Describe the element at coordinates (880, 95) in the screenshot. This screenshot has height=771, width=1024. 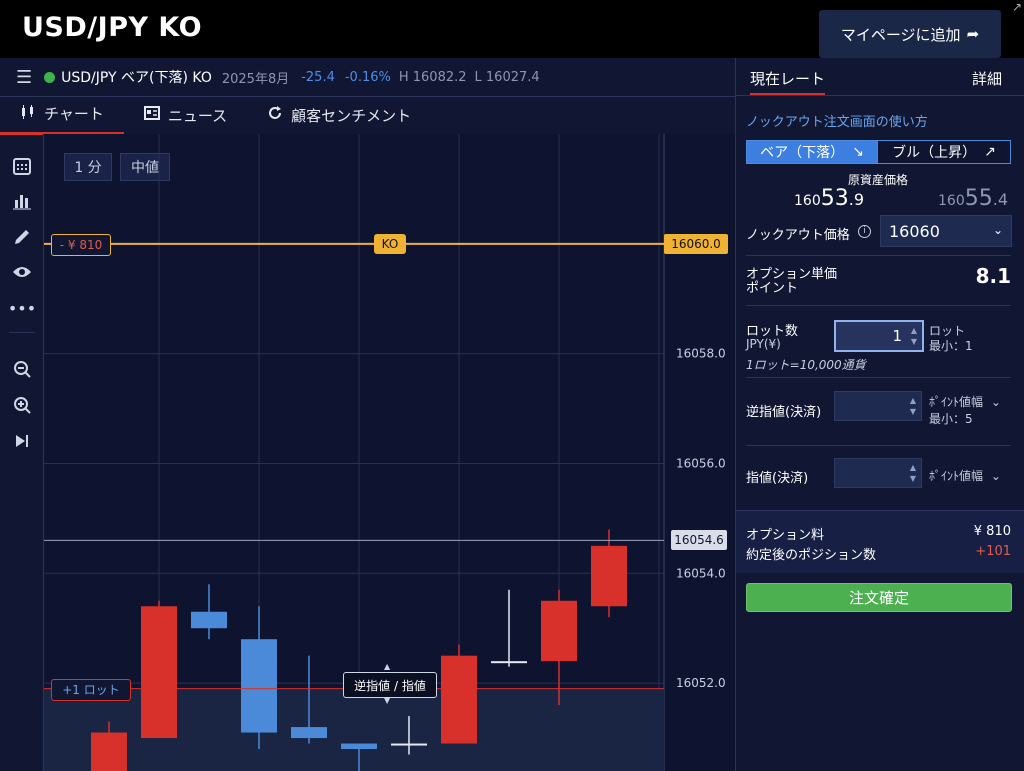
I see `panel-divider` at that location.